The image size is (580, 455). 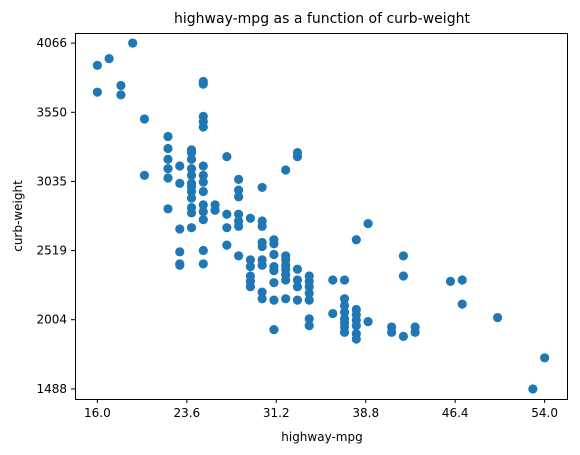 What do you see at coordinates (97, 413) in the screenshot?
I see `x-tick-label: 16.0` at bounding box center [97, 413].